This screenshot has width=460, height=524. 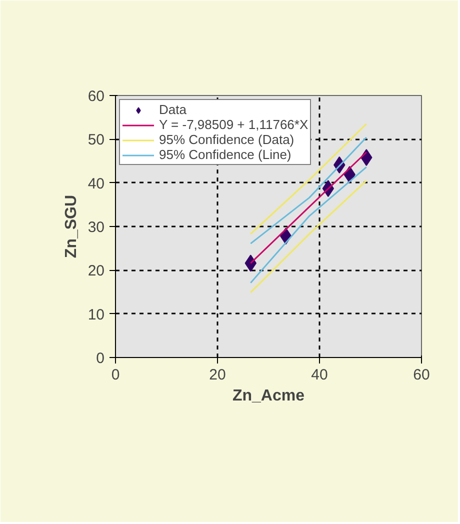 What do you see at coordinates (217, 375) in the screenshot?
I see `x-tick-label: 20` at bounding box center [217, 375].